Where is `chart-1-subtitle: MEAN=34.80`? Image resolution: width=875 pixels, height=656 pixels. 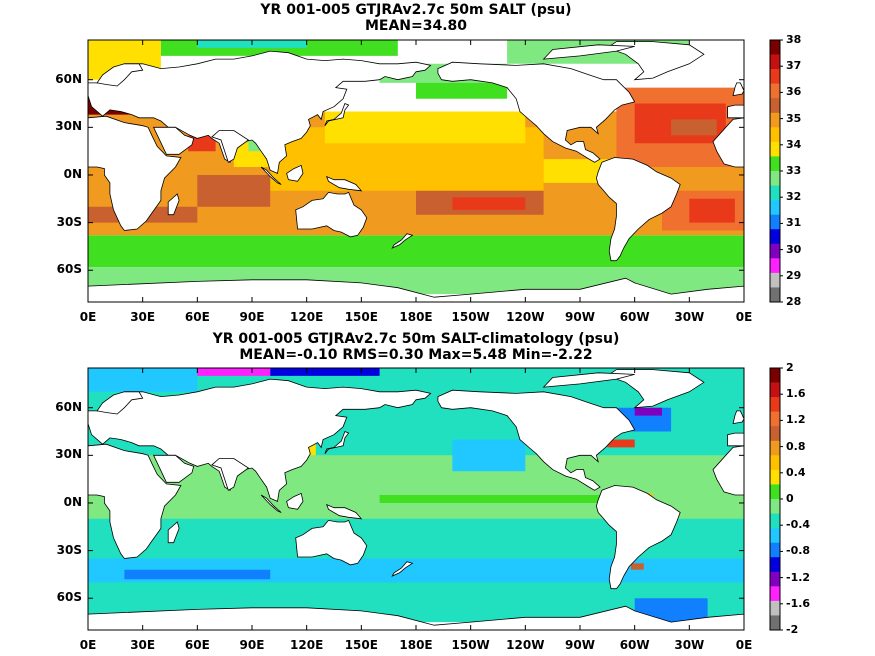 chart-1-subtitle: MEAN=34.80 is located at coordinates (416, 26).